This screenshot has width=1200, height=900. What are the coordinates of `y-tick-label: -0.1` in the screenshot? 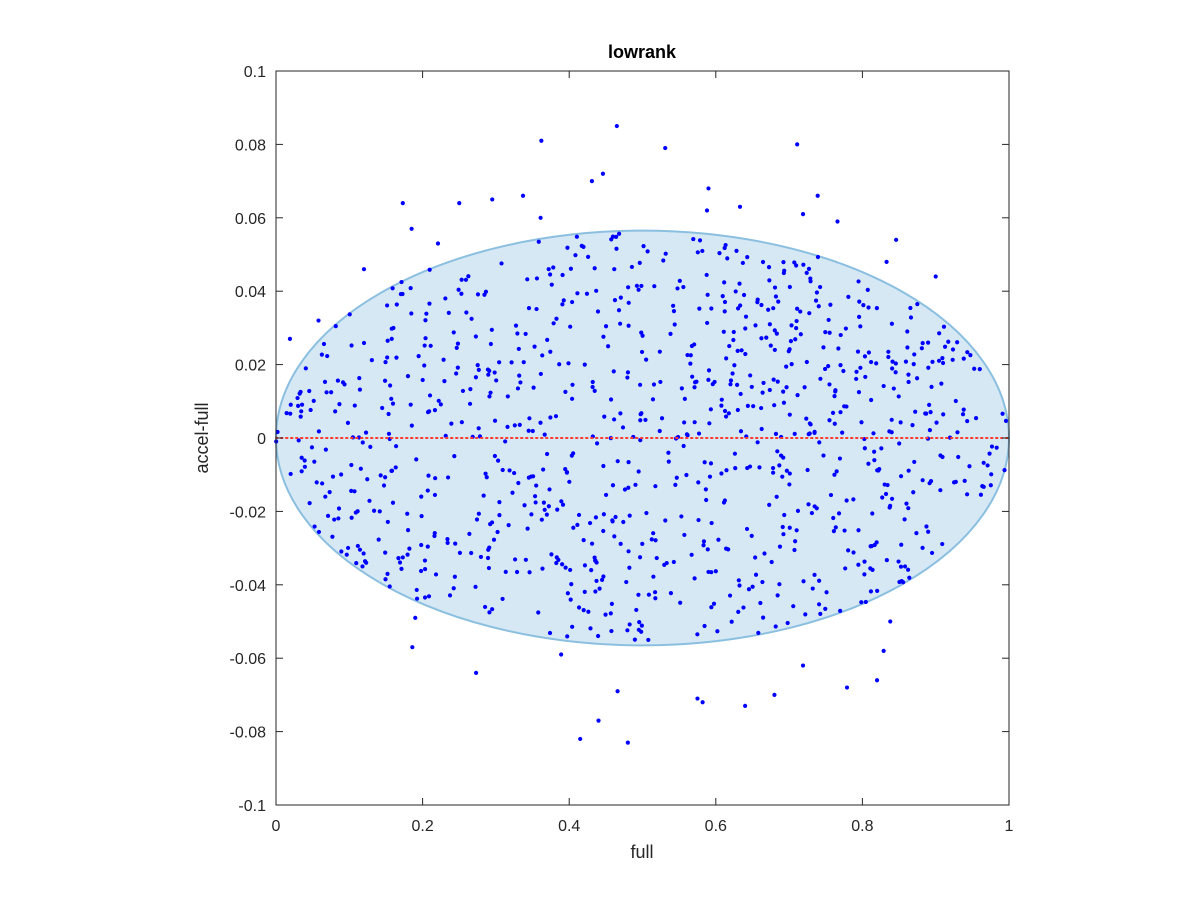 It's located at (252, 806).